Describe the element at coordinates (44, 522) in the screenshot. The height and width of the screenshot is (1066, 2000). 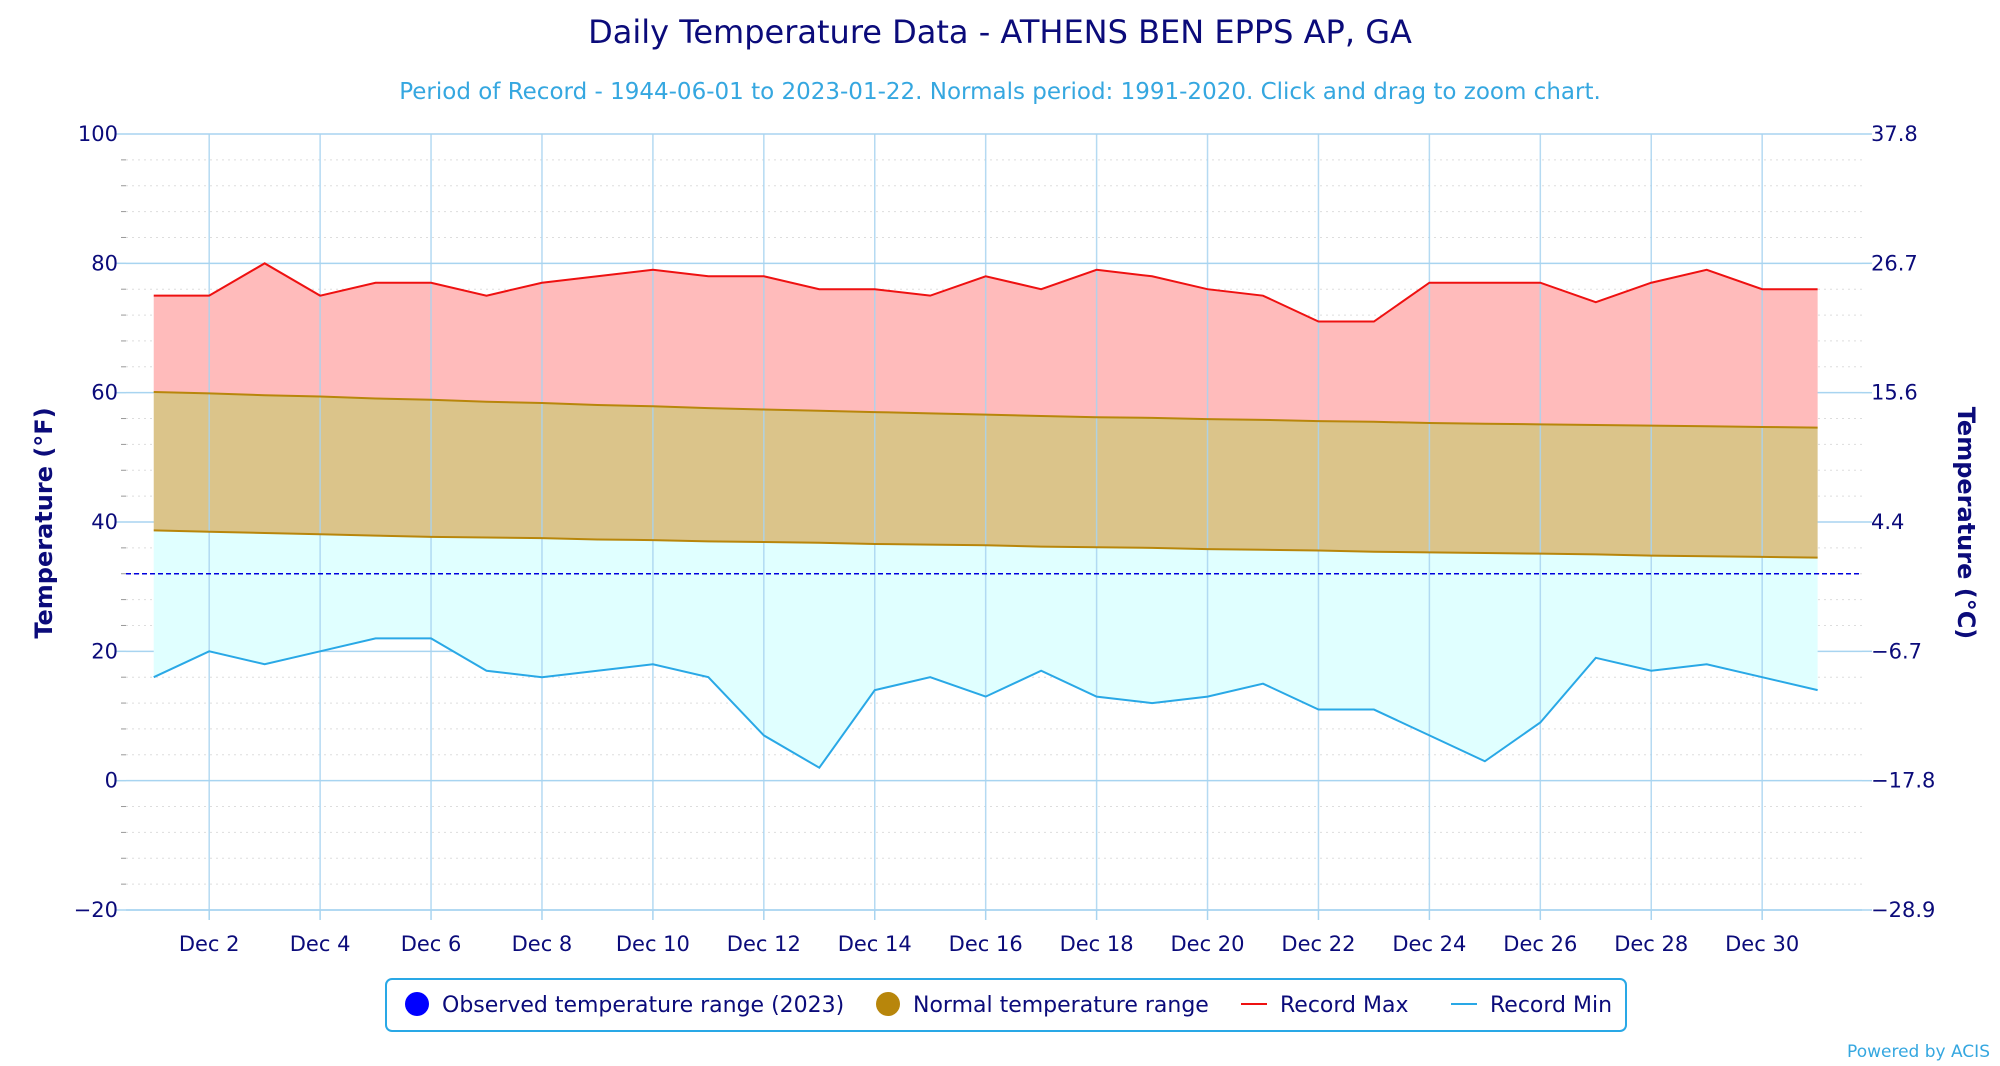
I see `y-axis-title-left: Temperature (°F)` at that location.